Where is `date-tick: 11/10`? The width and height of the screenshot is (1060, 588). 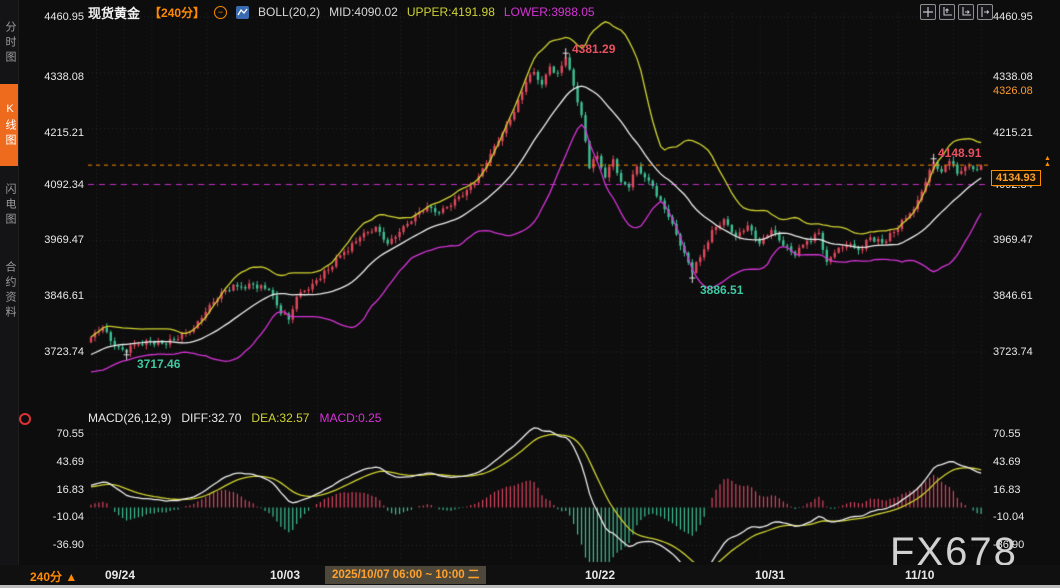
date-tick: 11/10 is located at coordinates (920, 575).